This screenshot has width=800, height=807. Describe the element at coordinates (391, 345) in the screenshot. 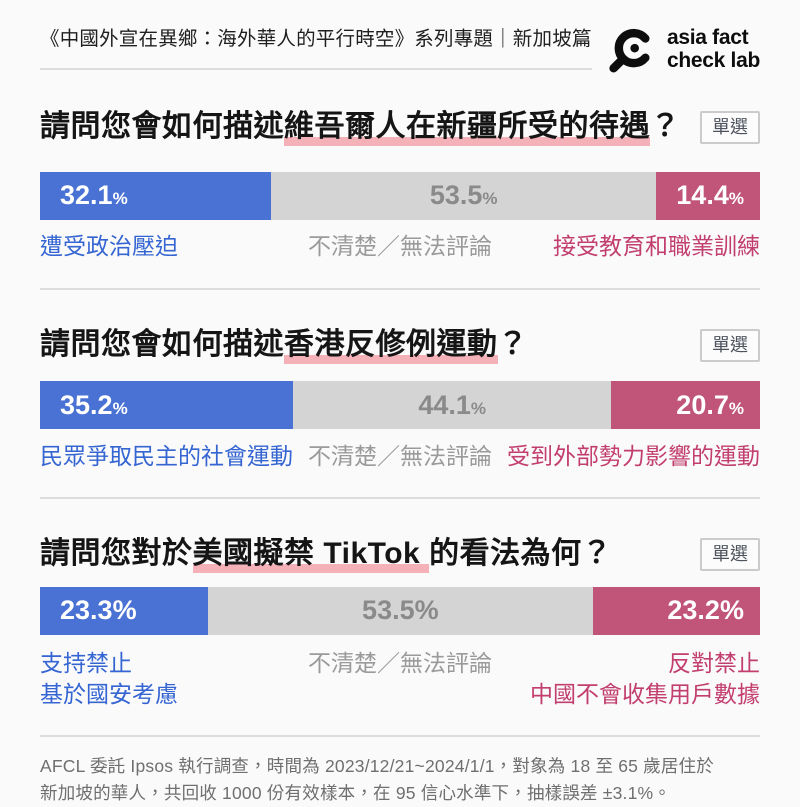

I see `question-title-highlighted: 香港反修例運動` at that location.